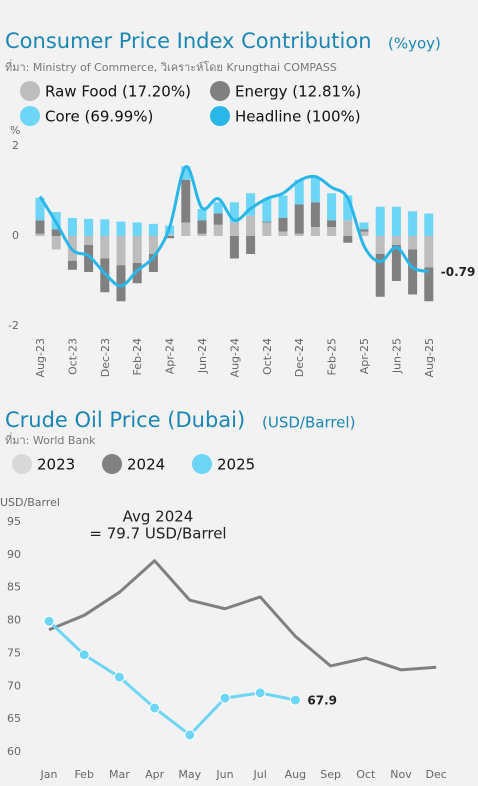  I want to click on legend-label: 2025, so click(236, 465).